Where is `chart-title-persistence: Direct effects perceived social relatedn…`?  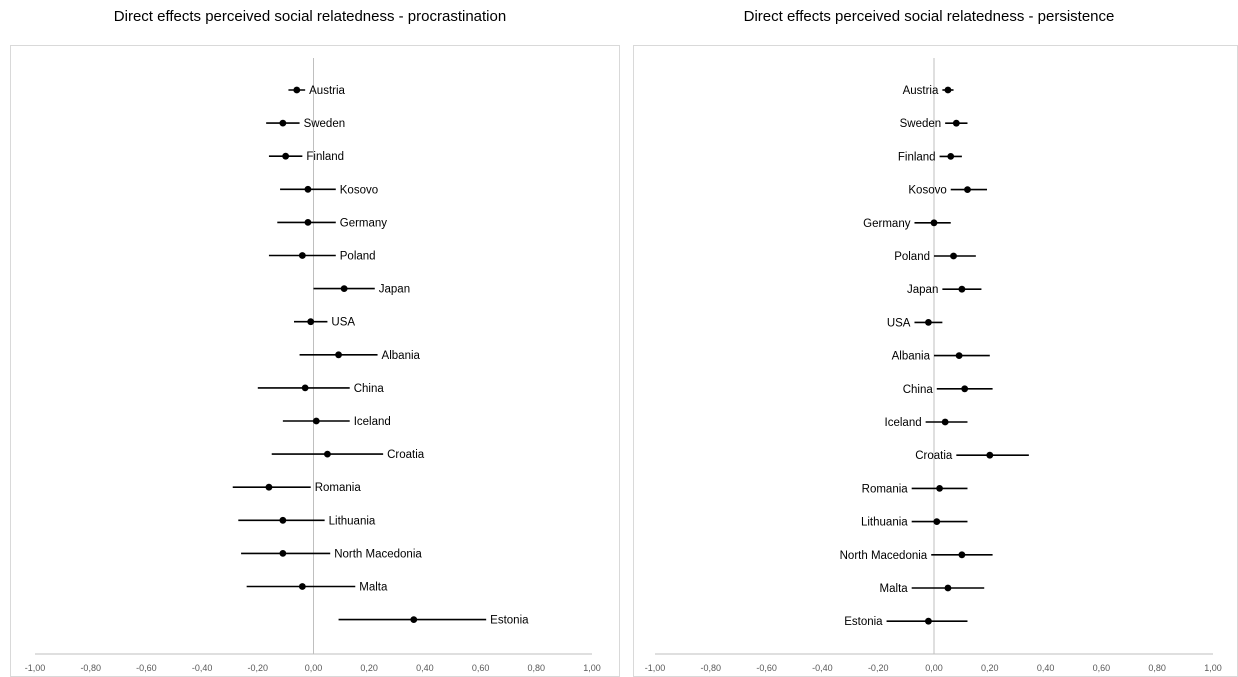
chart-title-persistence: Direct effects perceived social relatedn… is located at coordinates (929, 16).